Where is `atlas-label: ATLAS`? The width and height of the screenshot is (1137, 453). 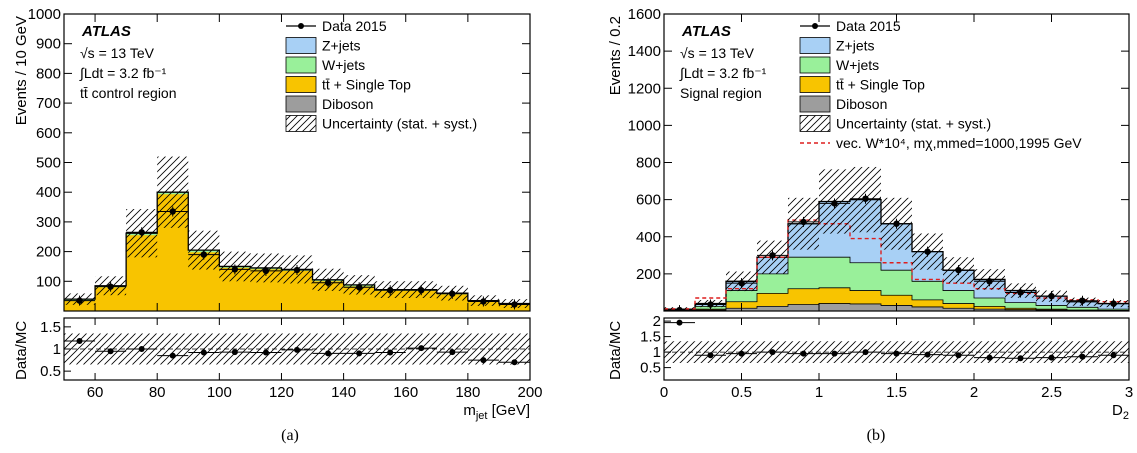 atlas-label: ATLAS is located at coordinates (106, 31).